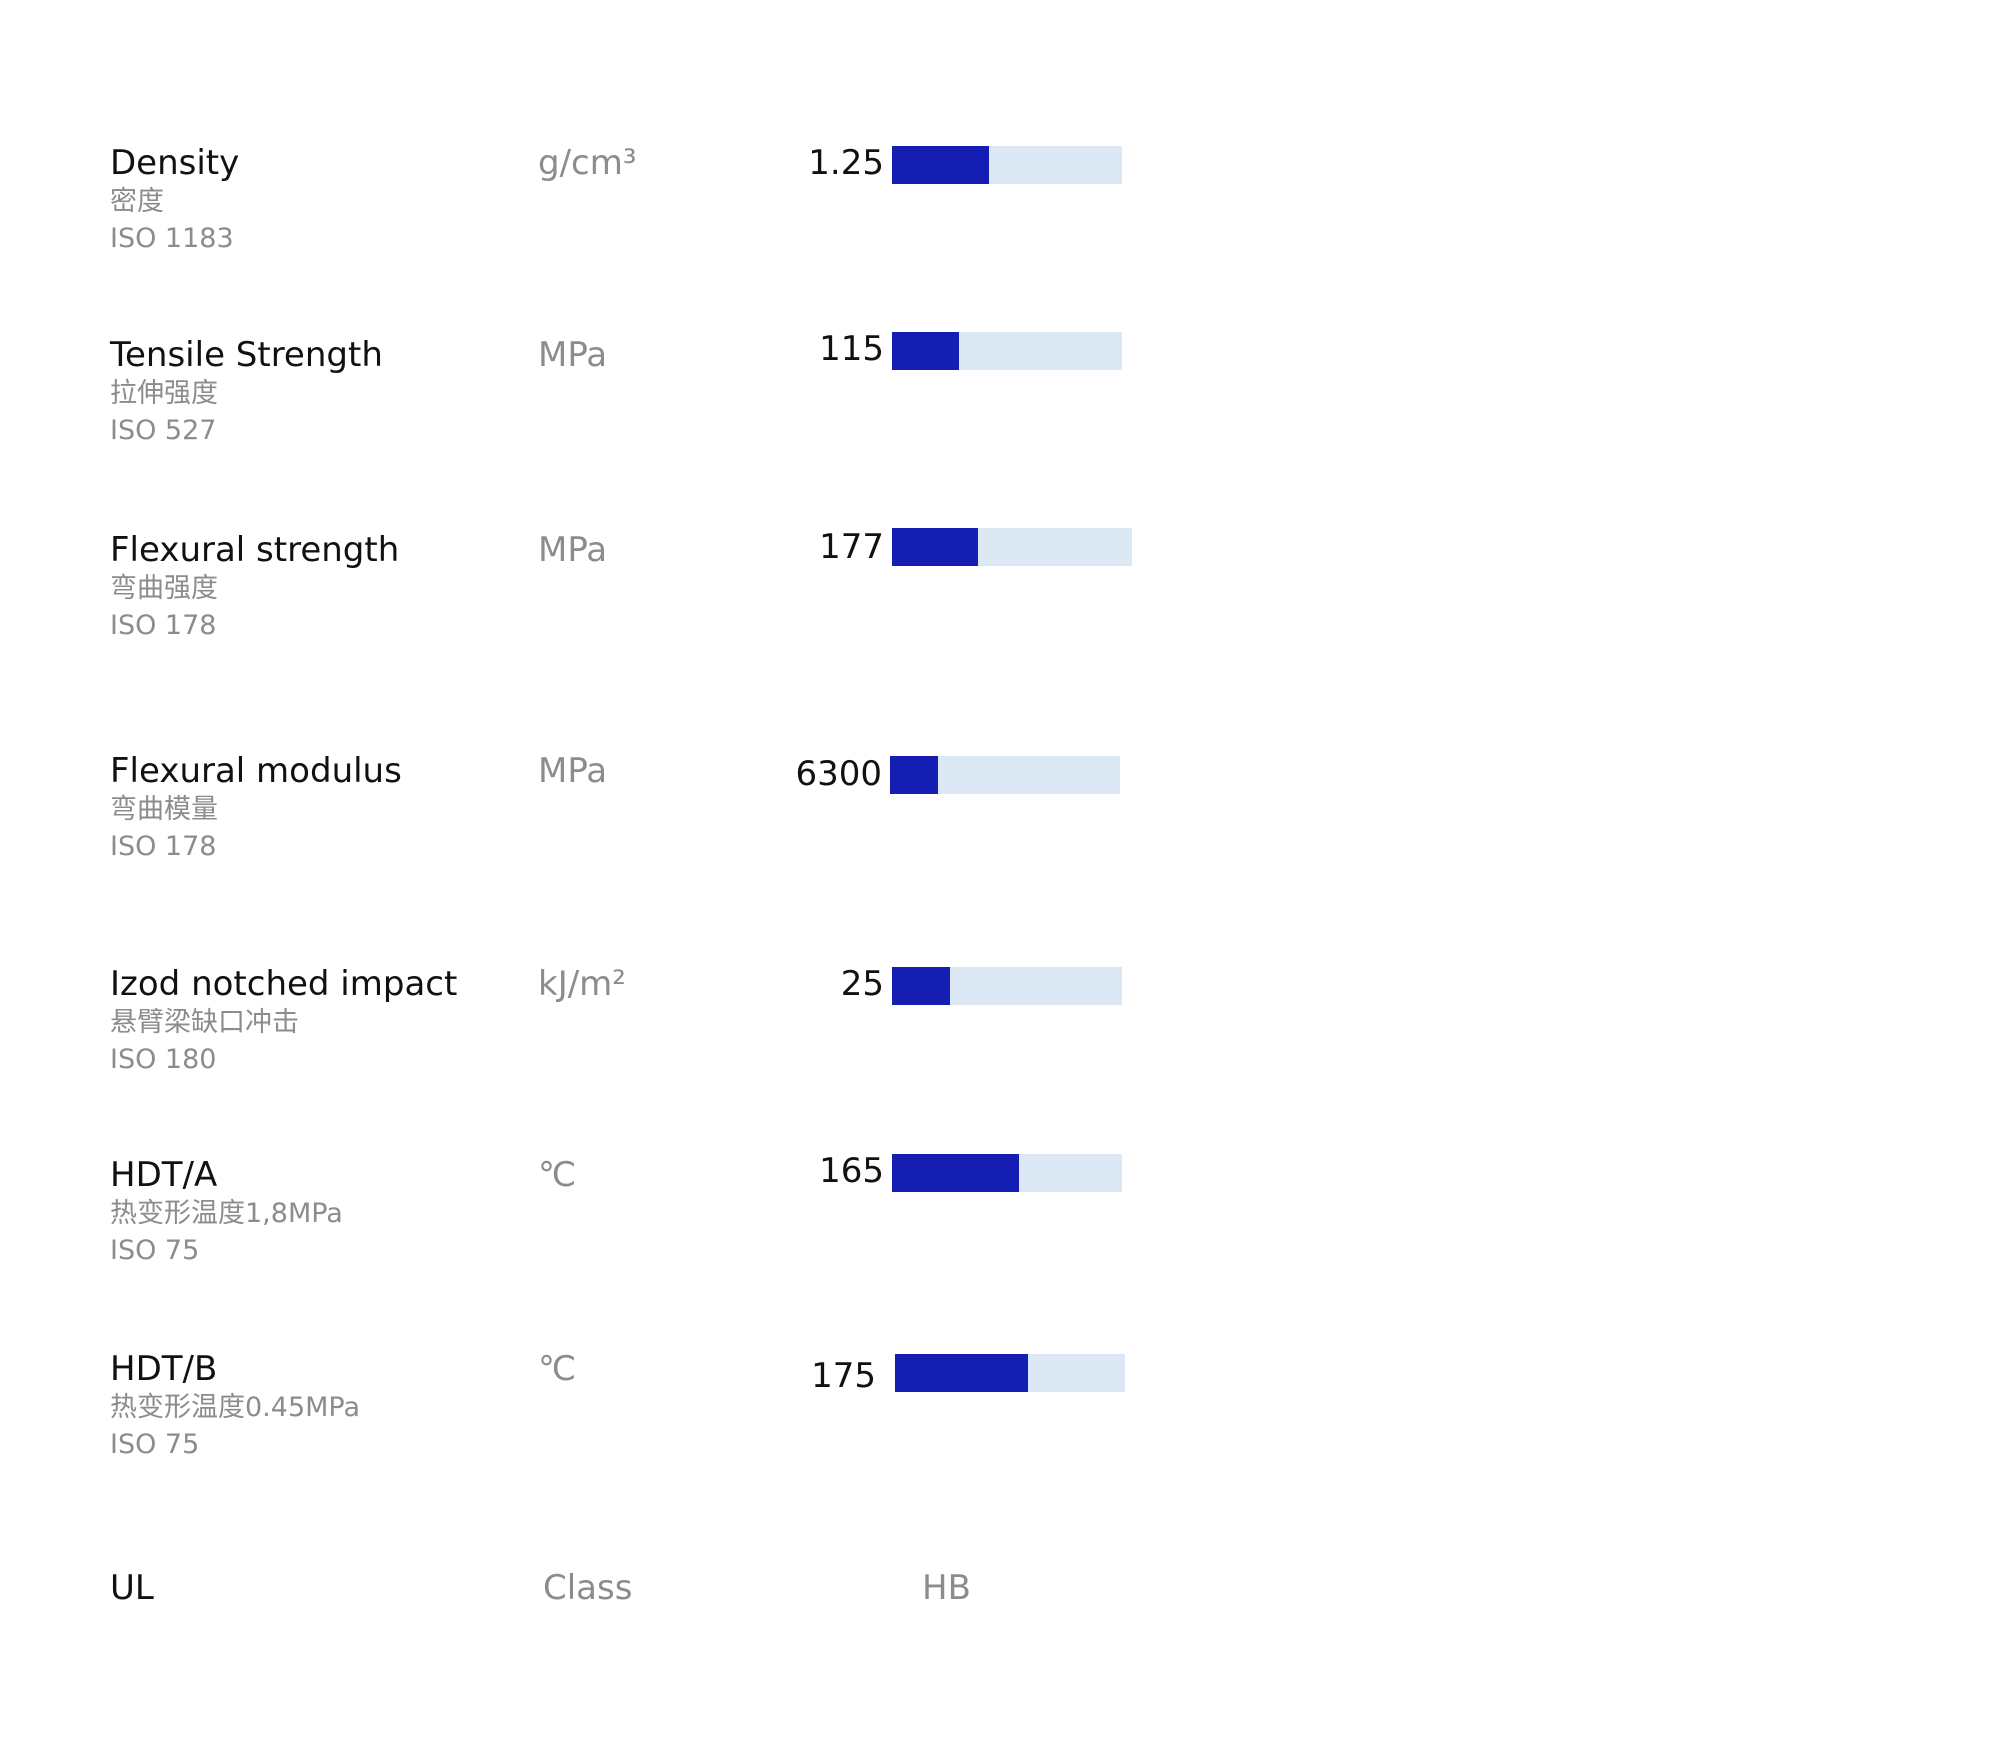 This screenshot has height=1737, width=2000. Describe the element at coordinates (600, 1419) in the screenshot. I see `property-row-hdt-b: HDT/B 热变形温度0.45MPa ISO 75 ℃ 175` at that location.